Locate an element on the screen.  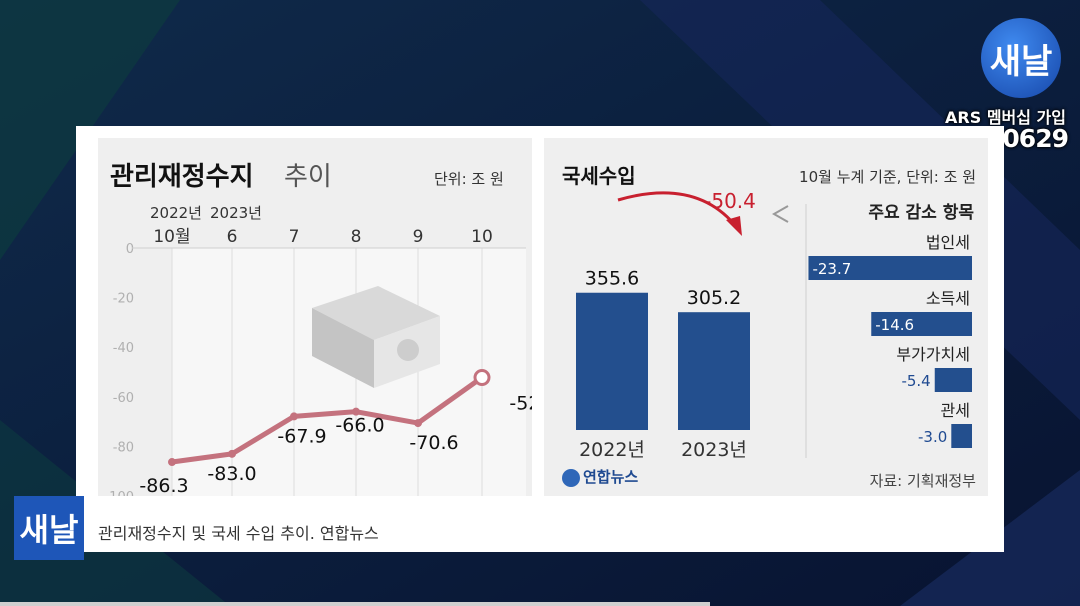
yonhap-logo-icon is located at coordinates (571, 477).